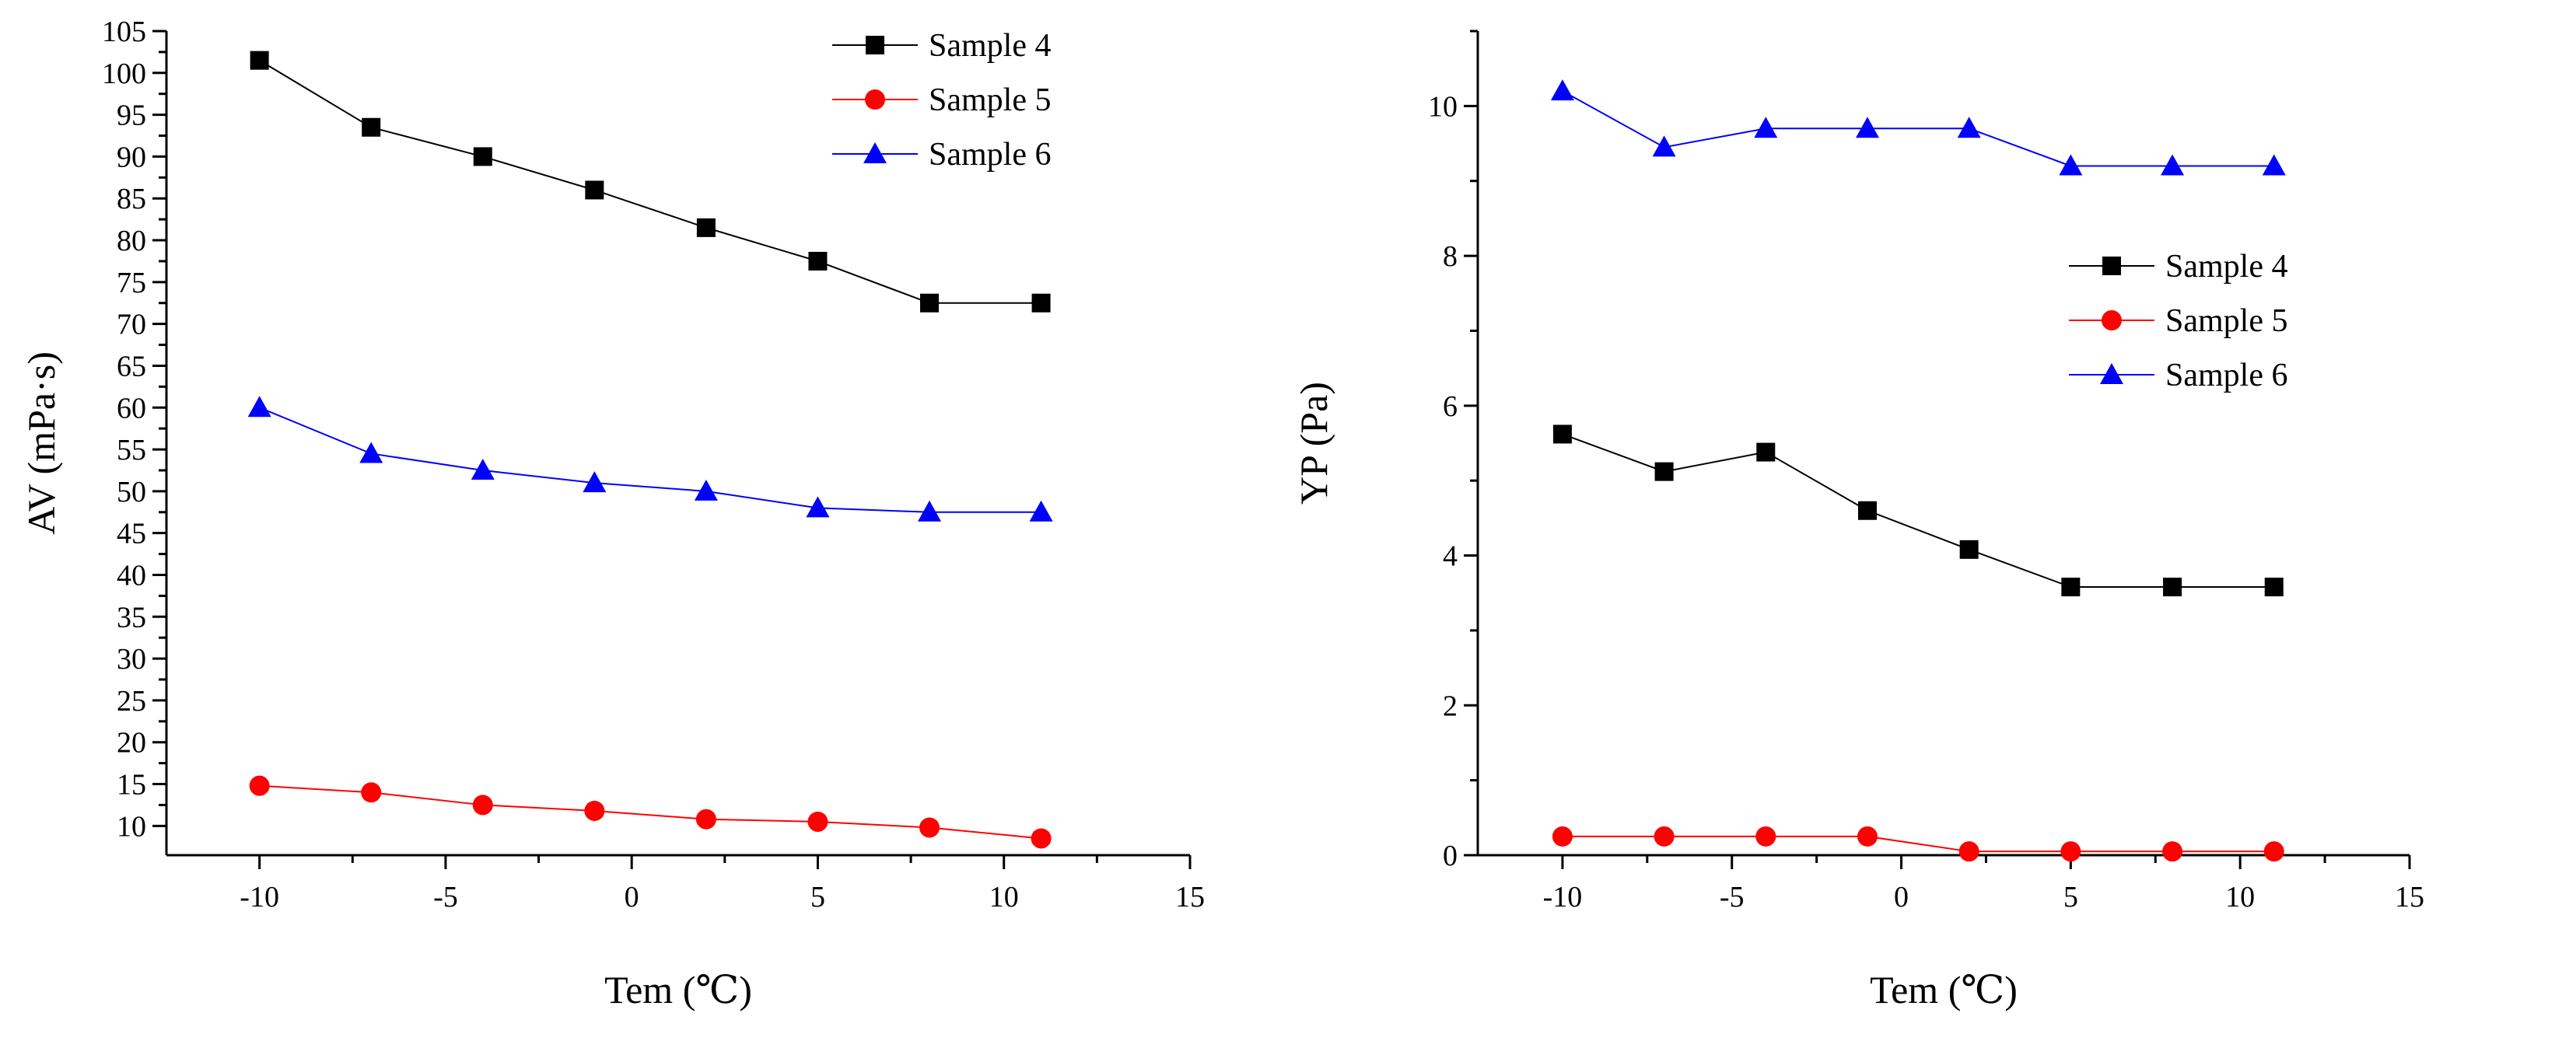 This screenshot has width=2576, height=1048. I want to click on y-axis-title: YP (Pa), so click(1314, 444).